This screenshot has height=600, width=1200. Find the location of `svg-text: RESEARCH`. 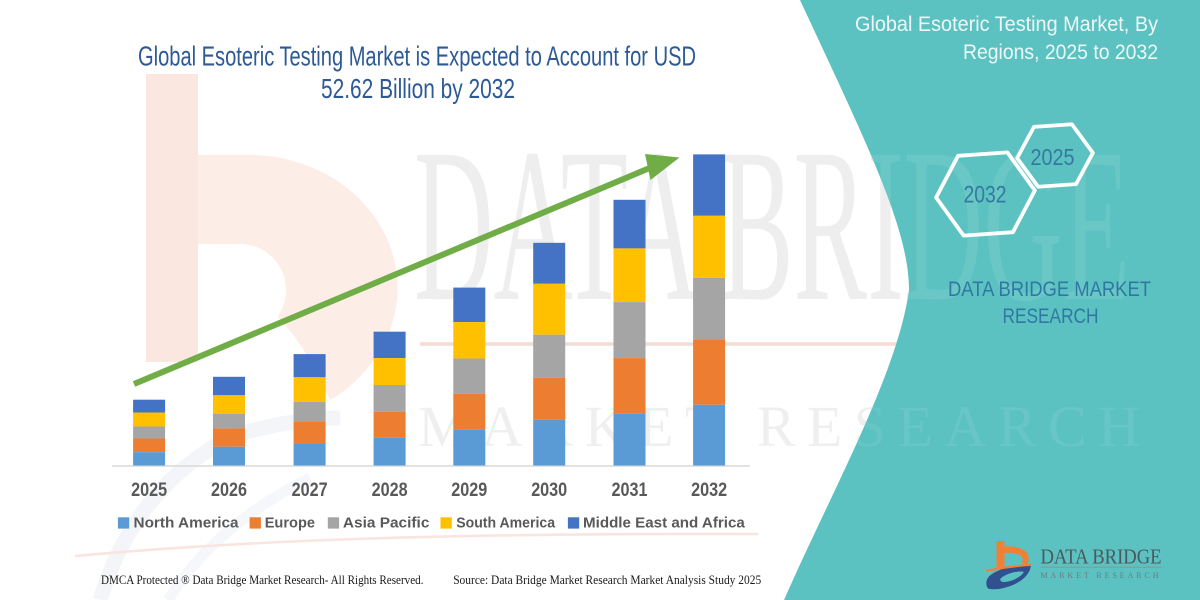

svg-text: RESEARCH is located at coordinates (1051, 316).